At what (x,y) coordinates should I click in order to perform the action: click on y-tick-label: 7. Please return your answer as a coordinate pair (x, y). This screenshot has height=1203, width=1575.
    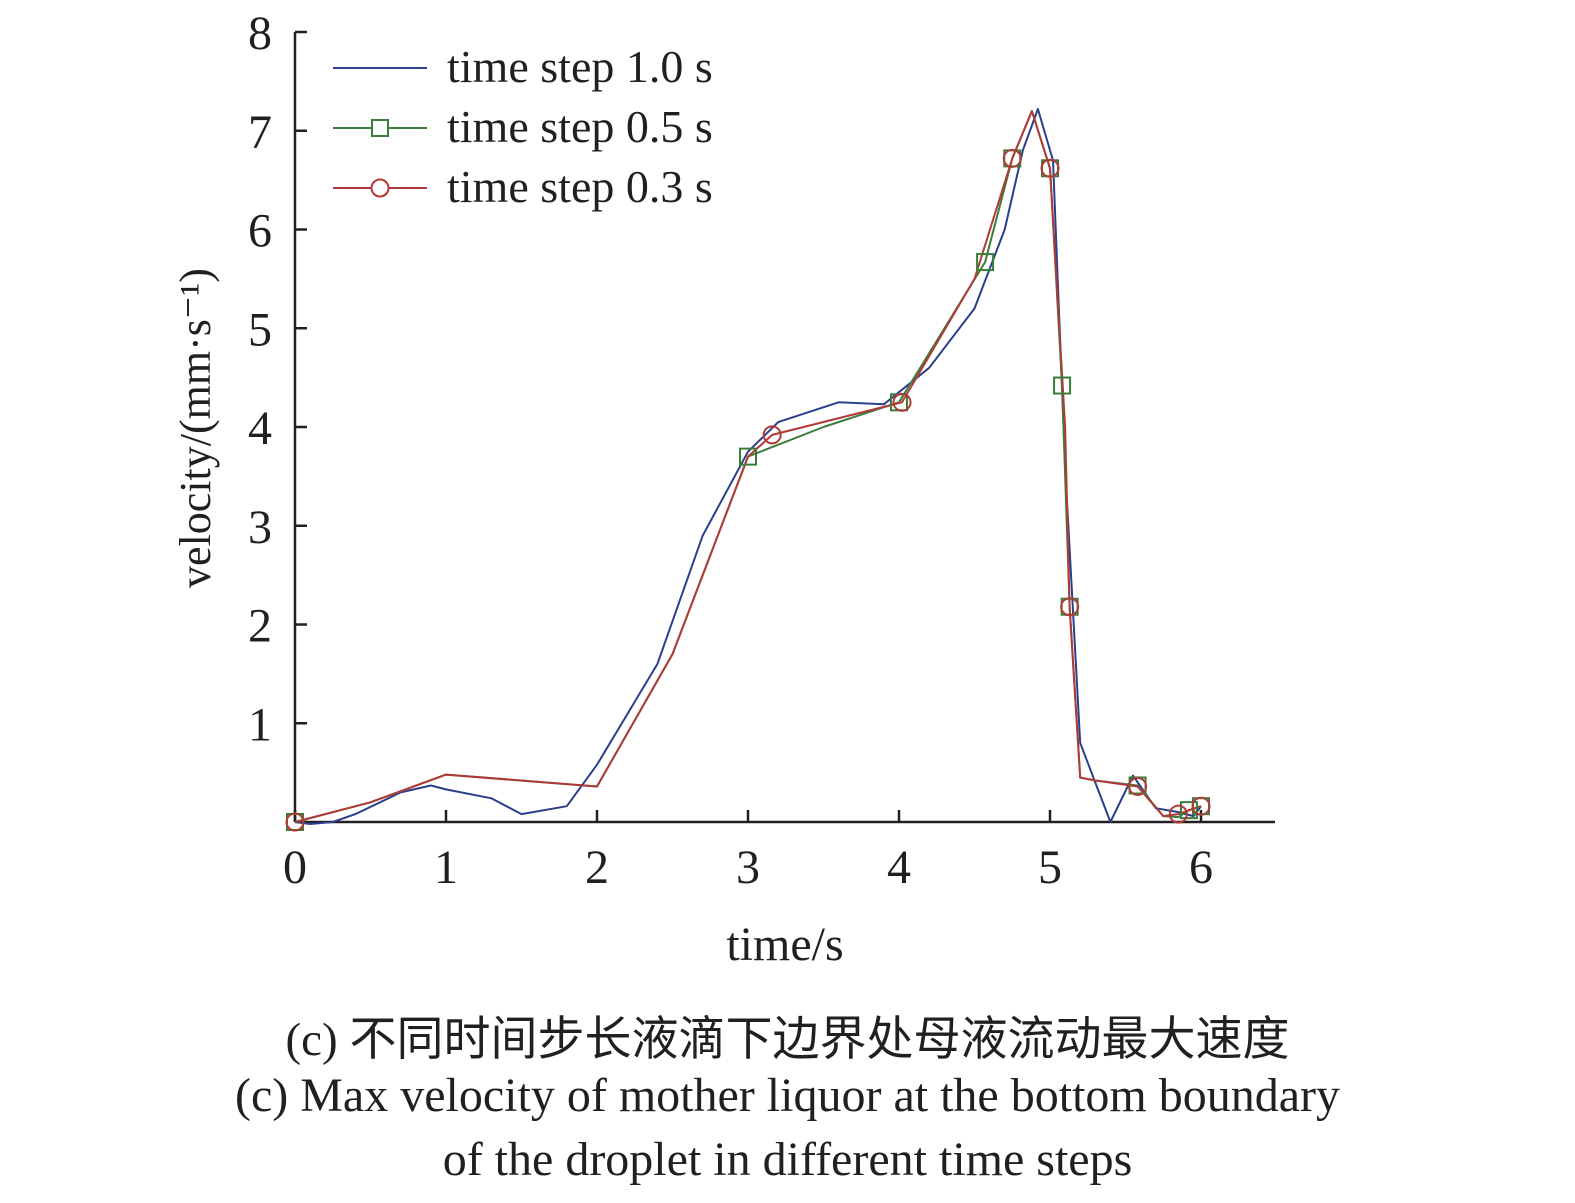
    Looking at the image, I should click on (260, 132).